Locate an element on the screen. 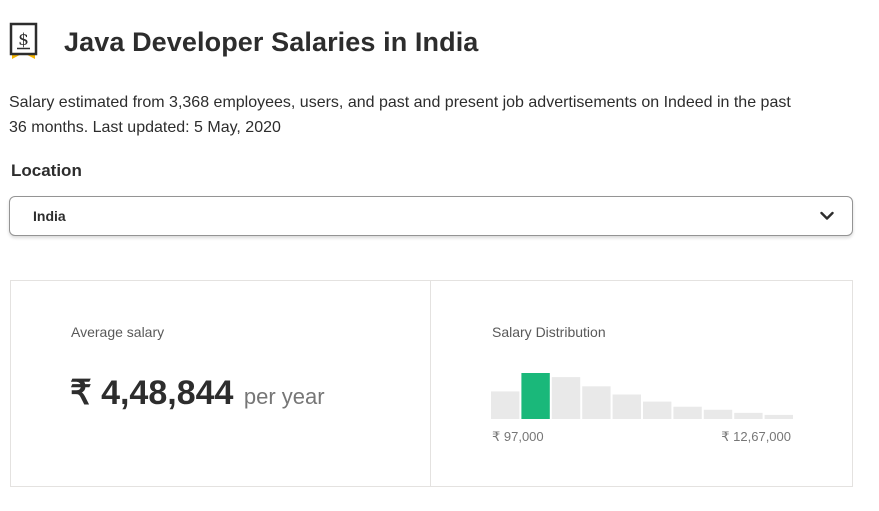 The width and height of the screenshot is (879, 511). money-icon: $ is located at coordinates (23, 40).